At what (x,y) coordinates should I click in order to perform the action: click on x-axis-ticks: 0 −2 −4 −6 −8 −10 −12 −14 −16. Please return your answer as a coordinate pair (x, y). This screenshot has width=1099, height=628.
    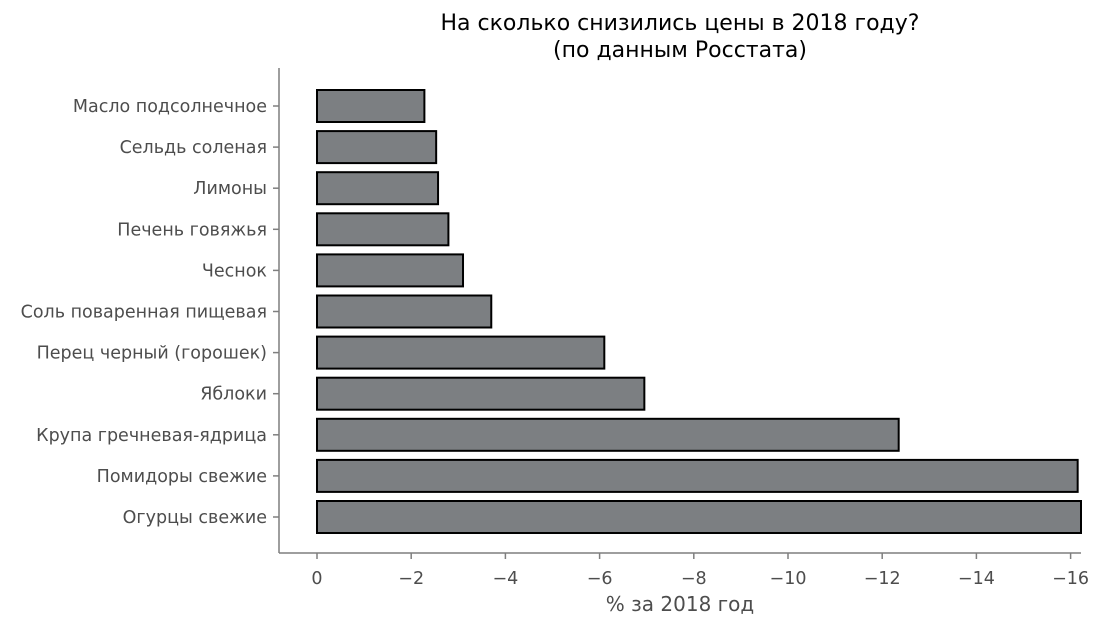
    Looking at the image, I should click on (700, 571).